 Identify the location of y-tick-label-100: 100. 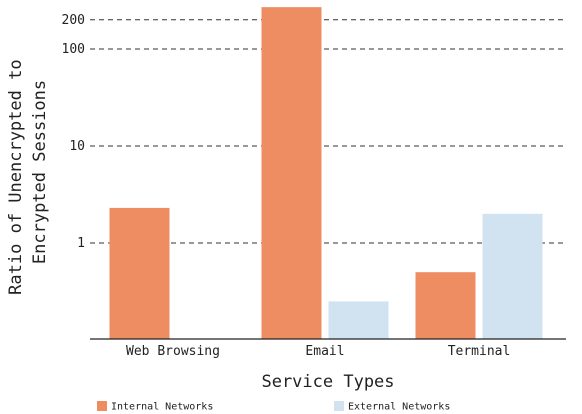
(73, 49).